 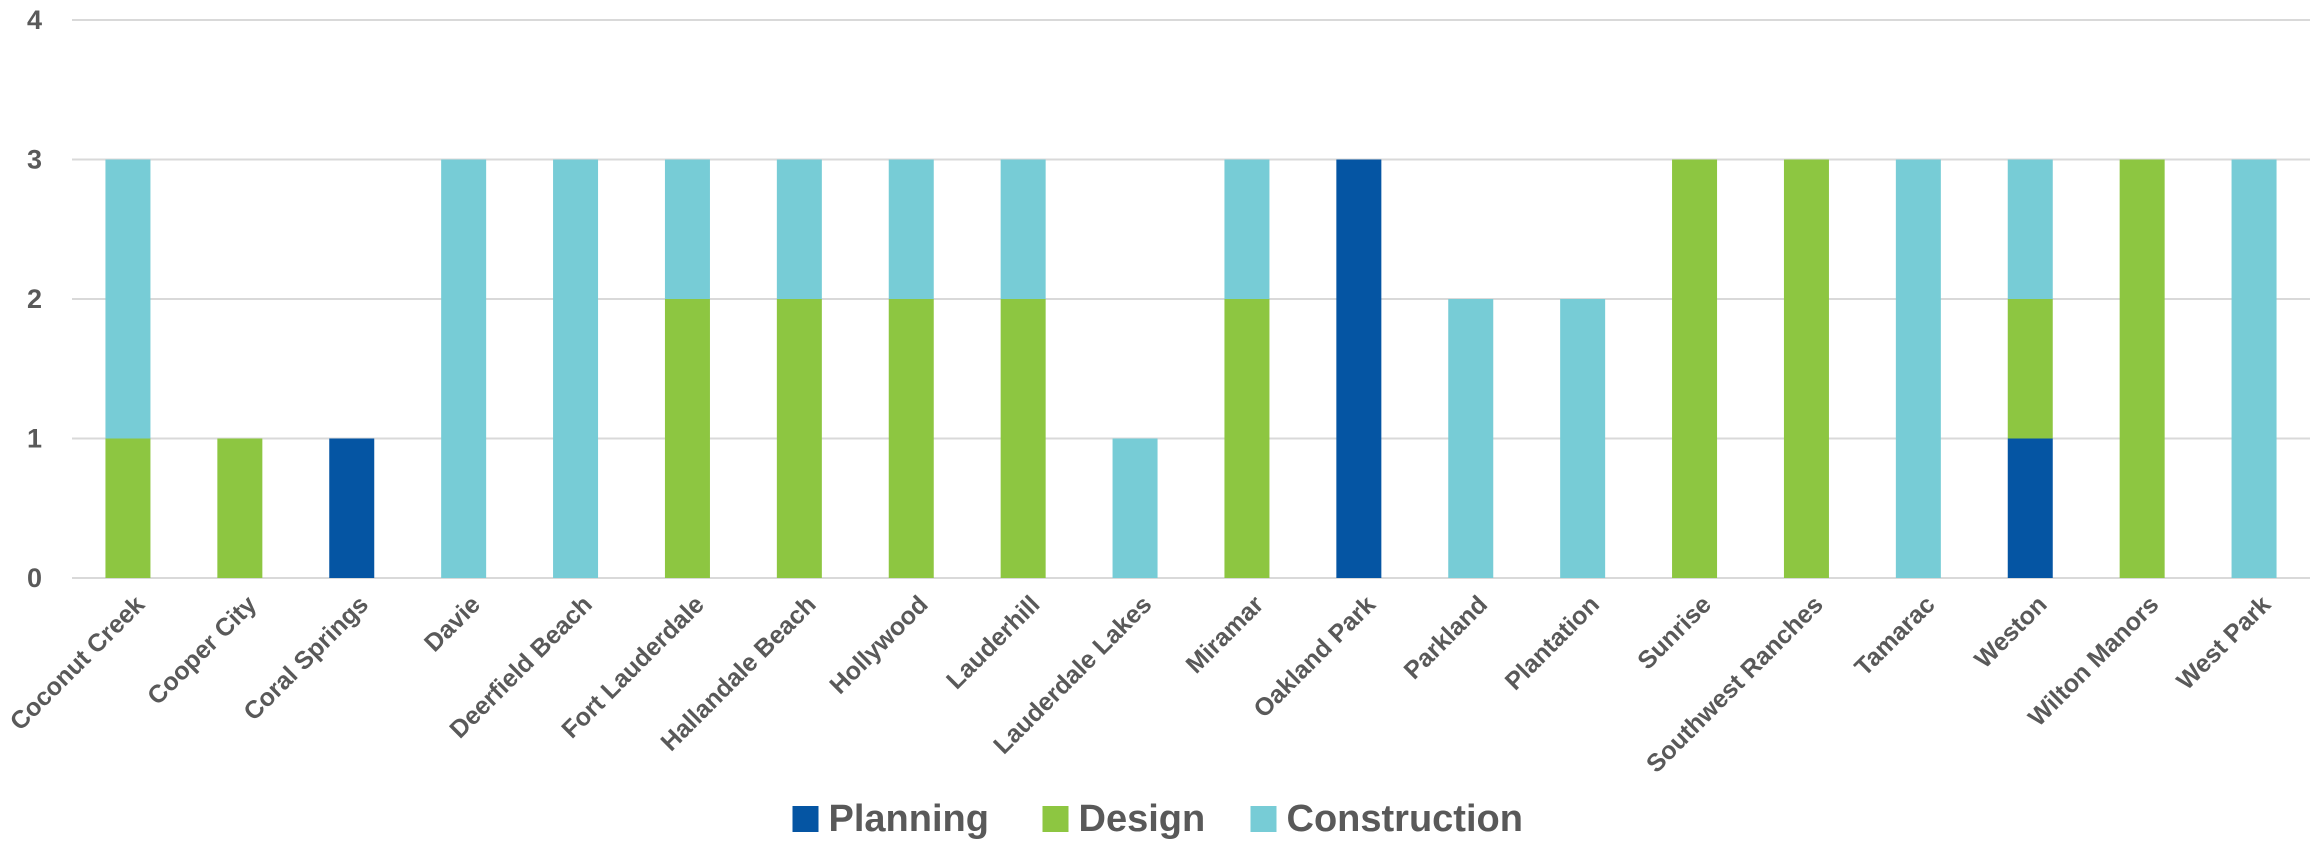 I want to click on y-tick-label: 0, so click(x=34, y=578).